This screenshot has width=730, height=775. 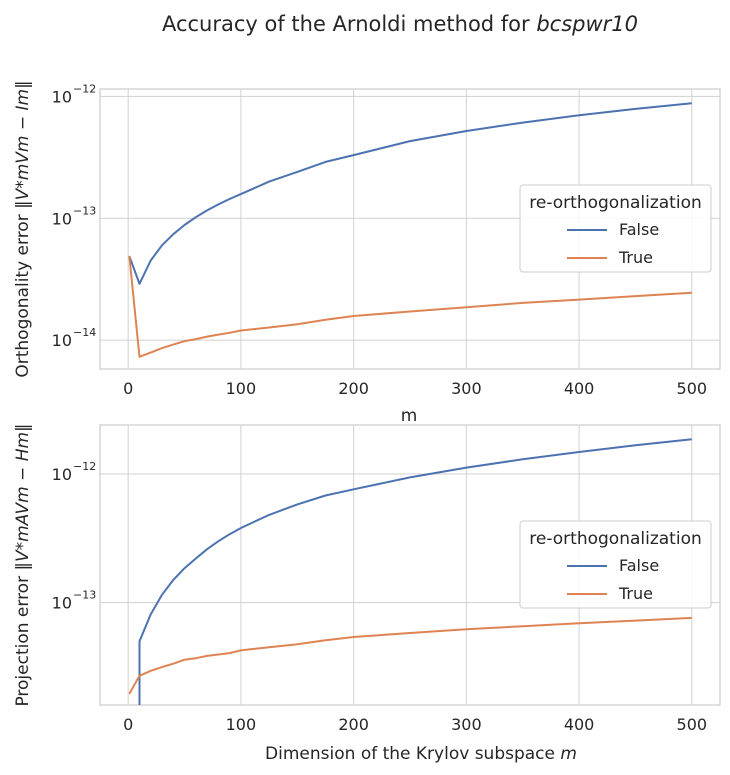 What do you see at coordinates (84, 332) in the screenshot?
I see `y-tick-exponent: −14` at bounding box center [84, 332].